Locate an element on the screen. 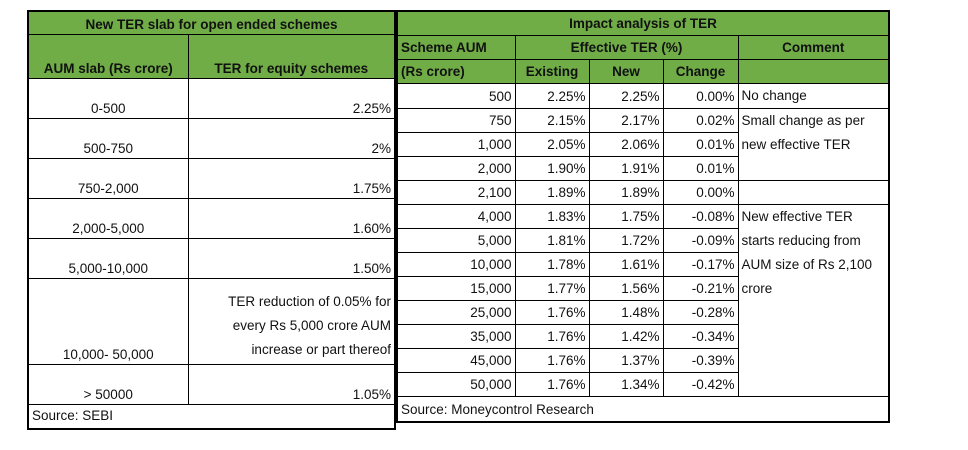 This screenshot has height=450, width=968. aum-cell: 10,000 is located at coordinates (456, 264).